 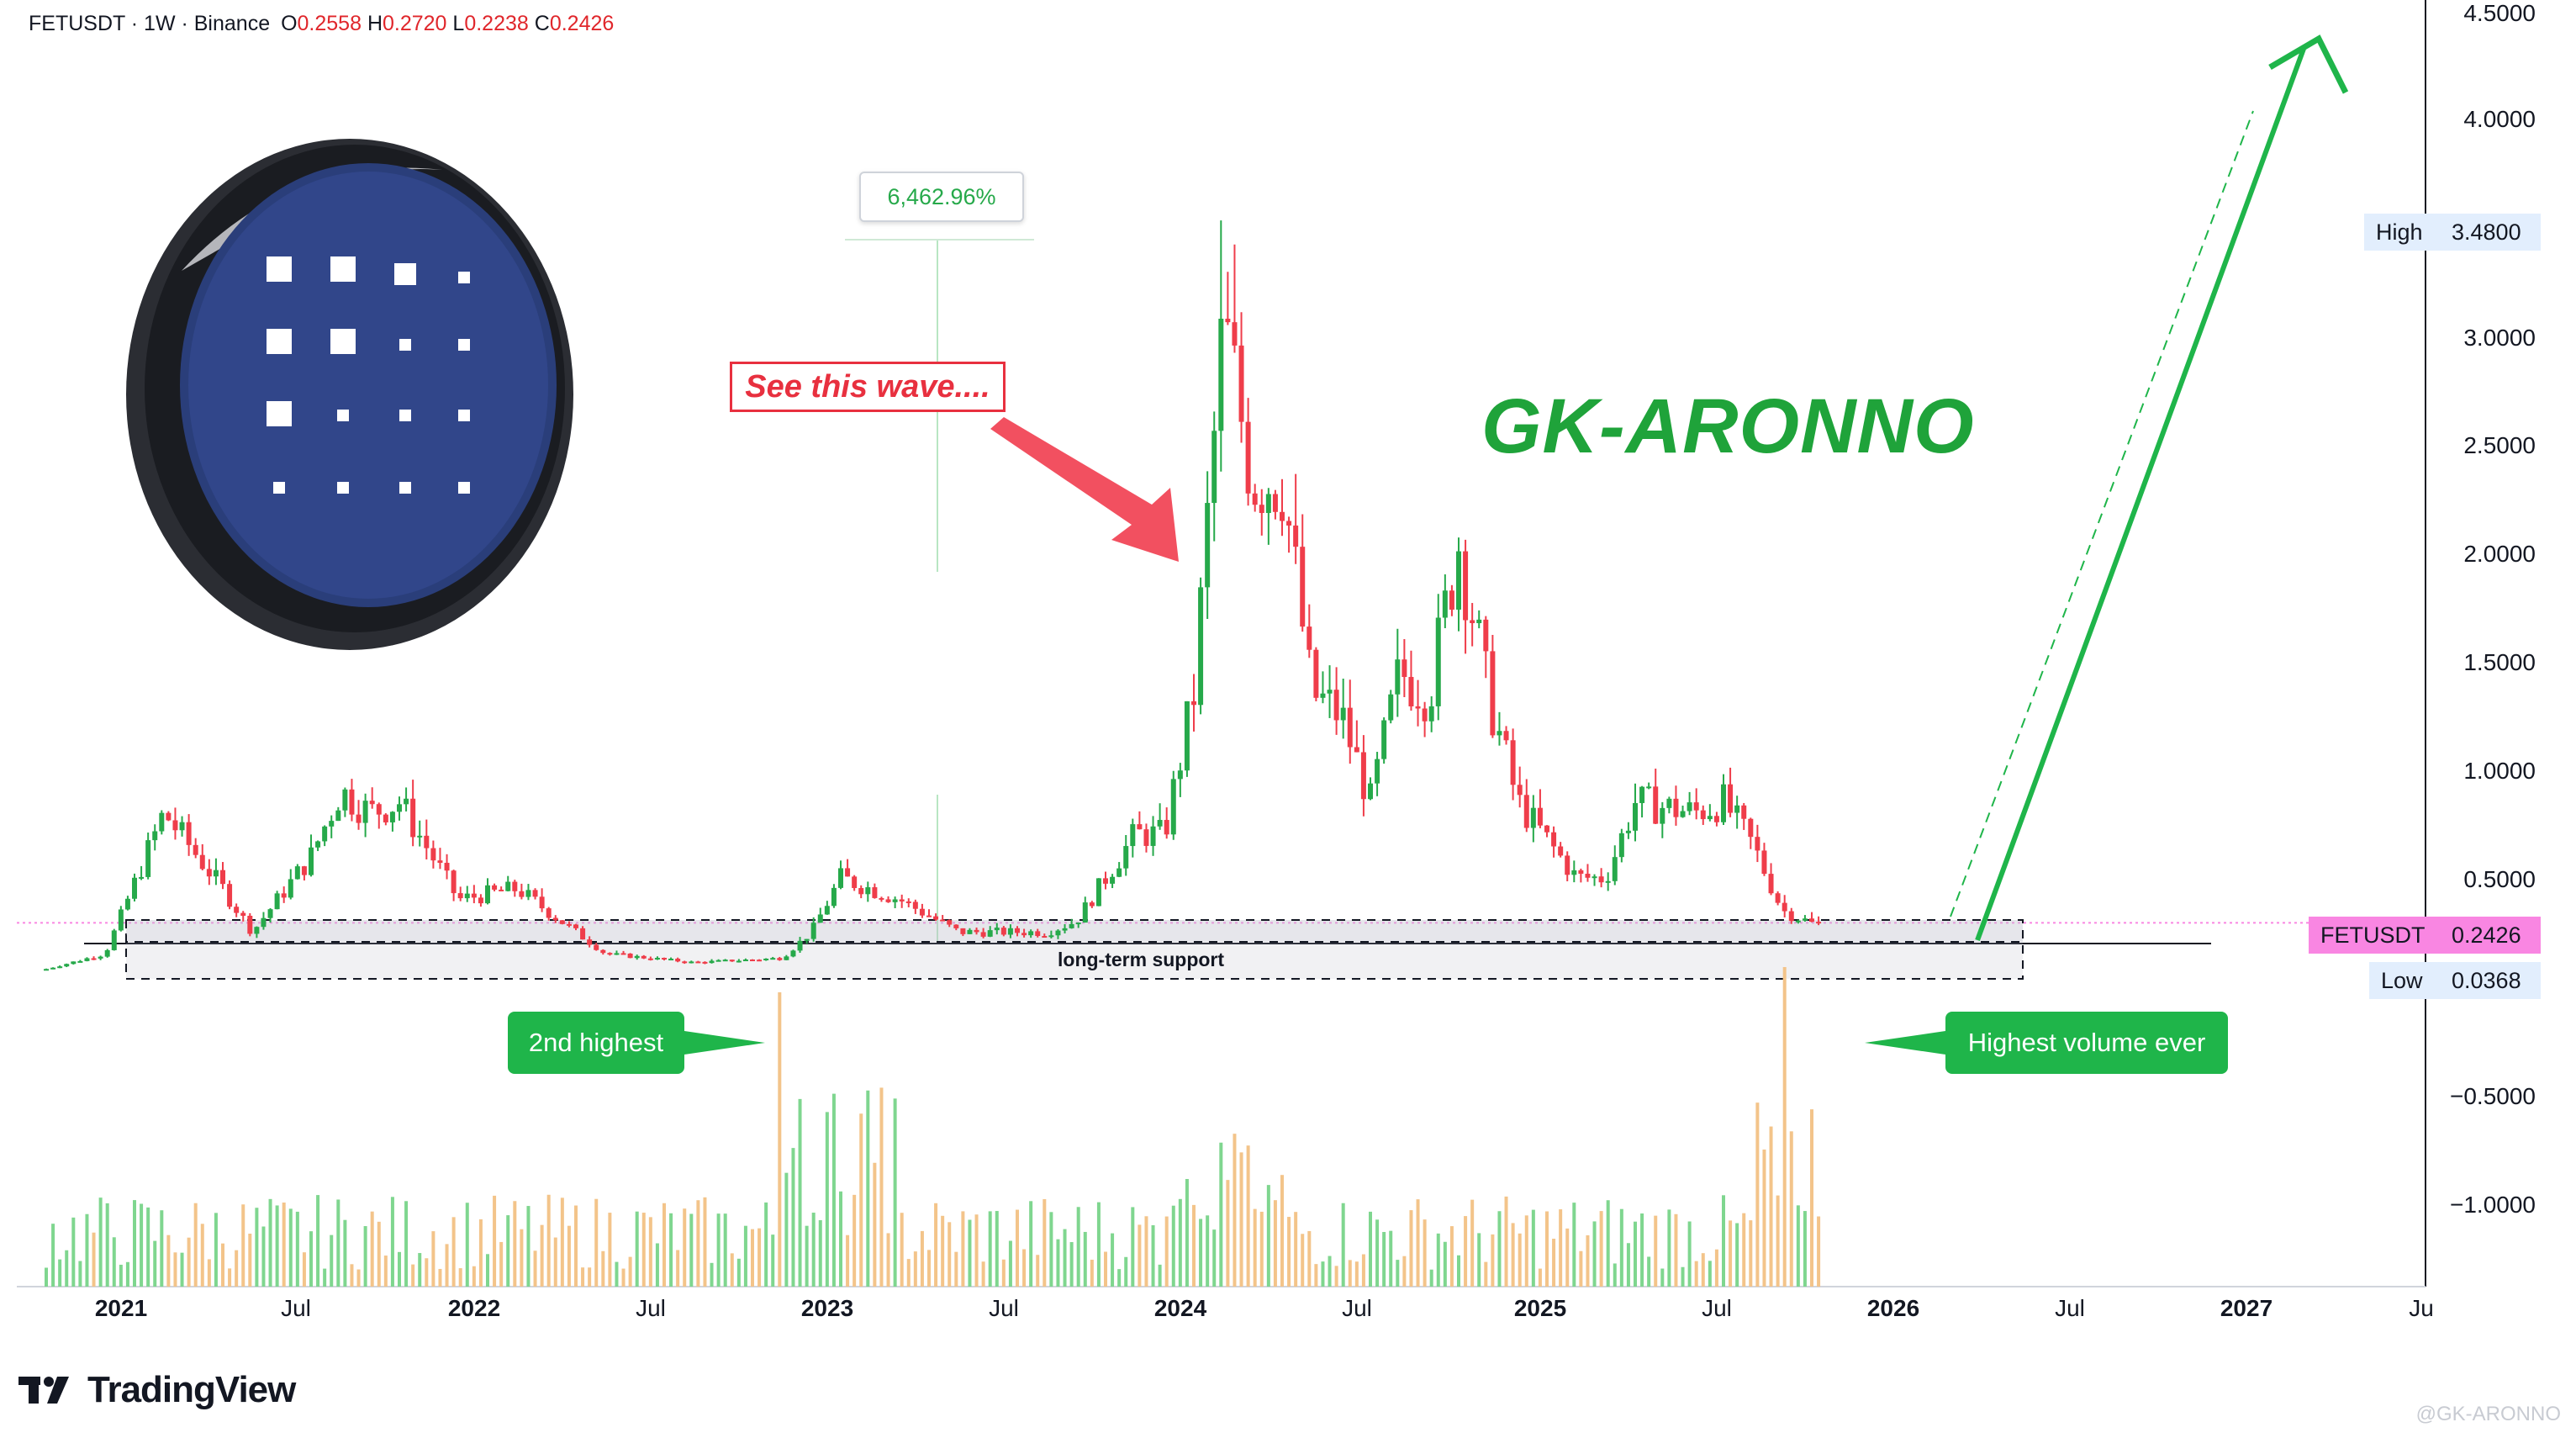 What do you see at coordinates (150, 23) in the screenshot?
I see `symbol-label: FETUSDT · 1W · Binance` at bounding box center [150, 23].